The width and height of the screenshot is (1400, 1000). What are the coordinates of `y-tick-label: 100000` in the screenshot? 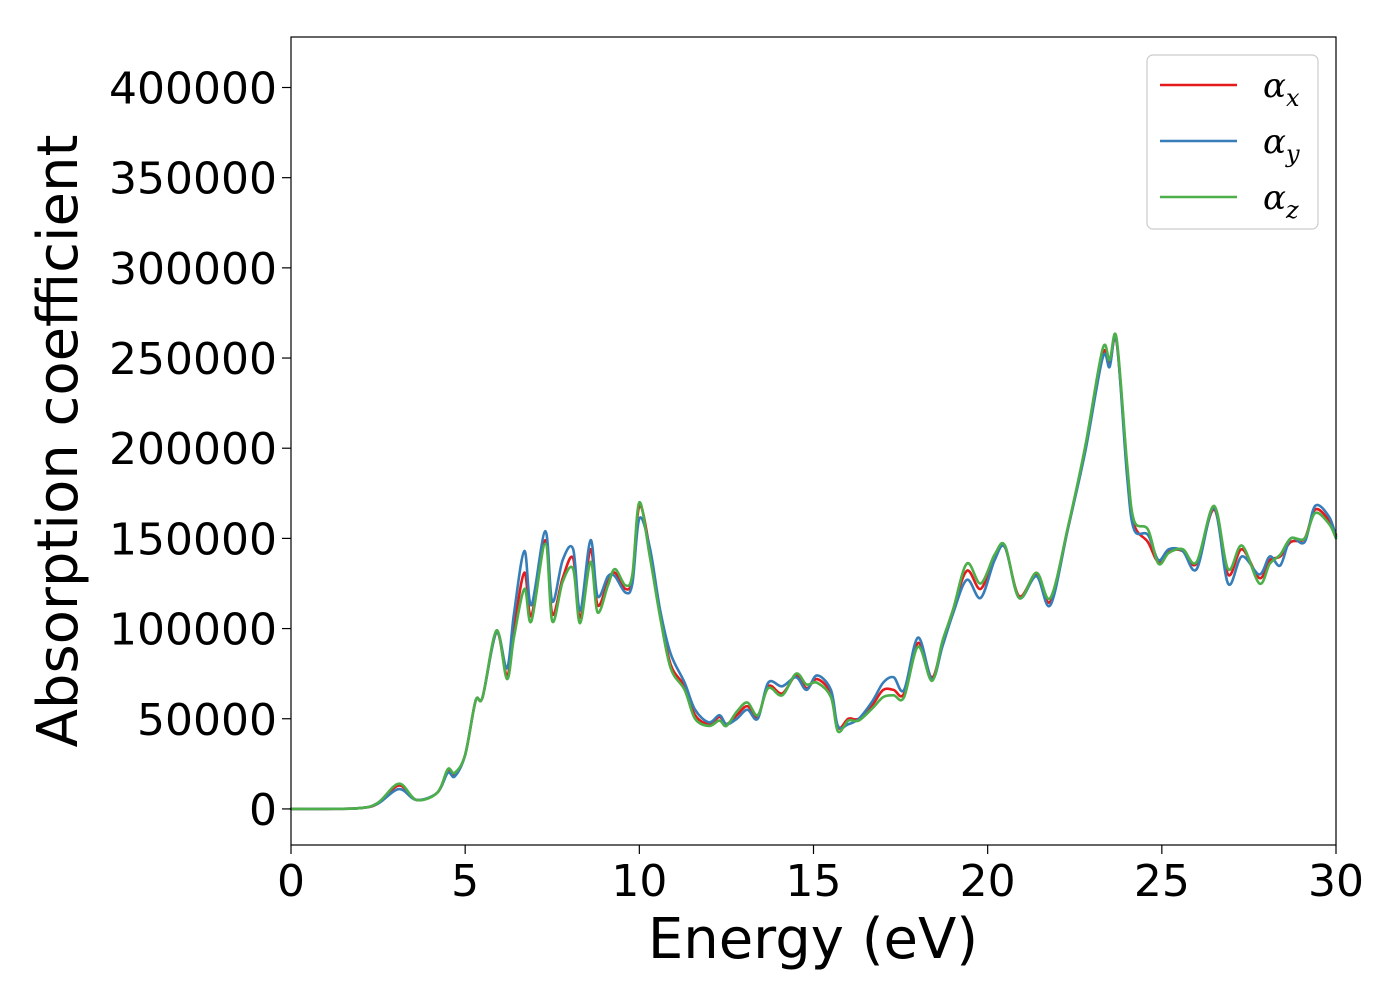 It's located at (193, 630).